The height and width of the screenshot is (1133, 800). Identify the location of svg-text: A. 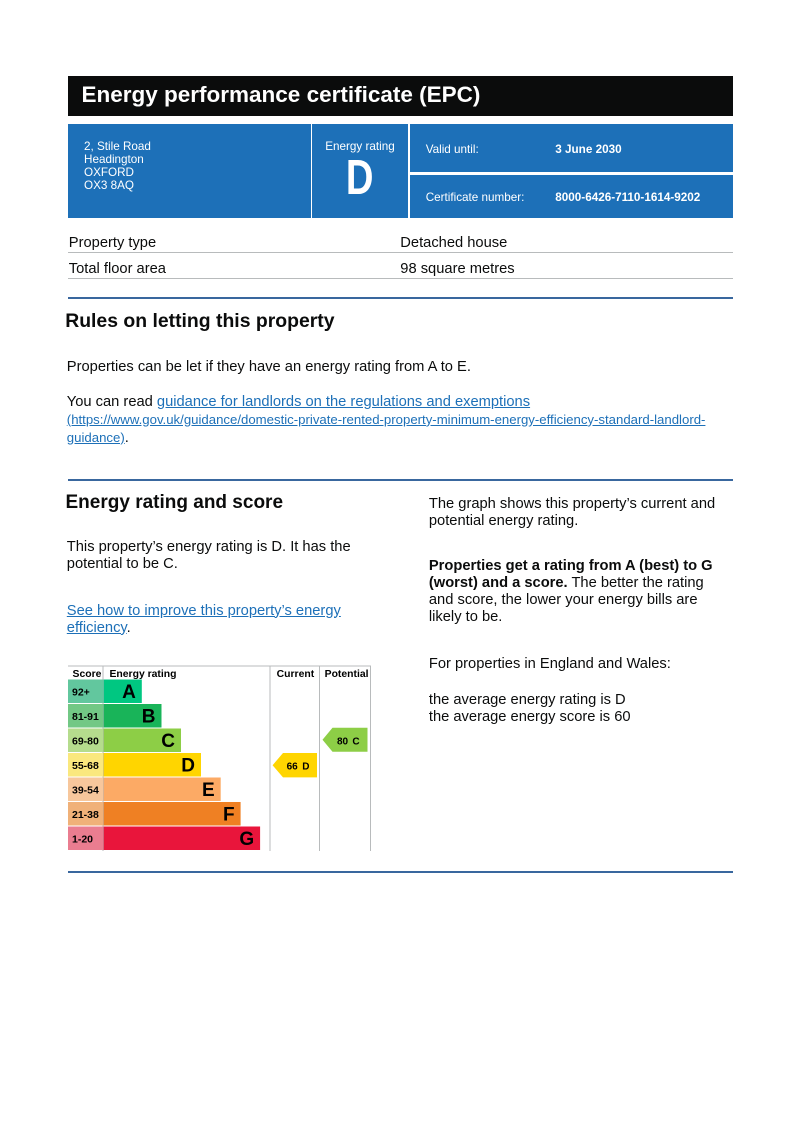
(129, 692).